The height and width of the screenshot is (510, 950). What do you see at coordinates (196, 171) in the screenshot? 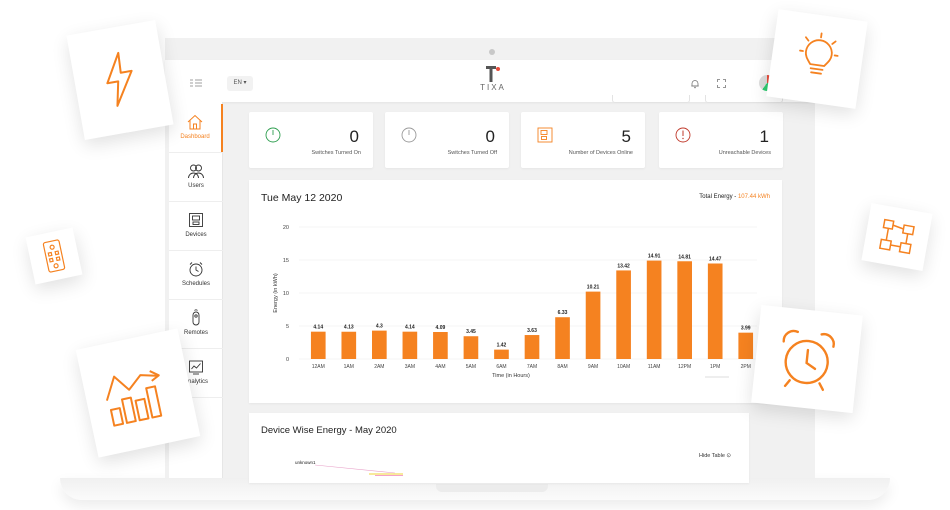
I see `users-icon` at bounding box center [196, 171].